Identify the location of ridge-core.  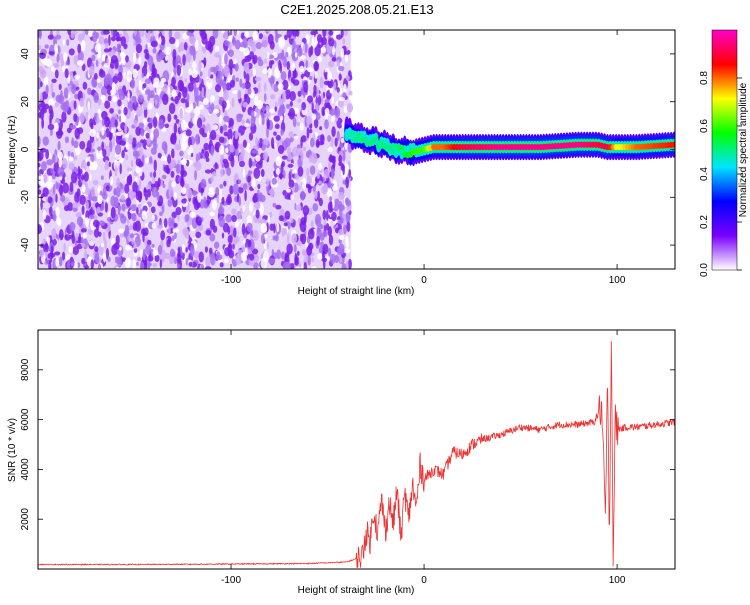
(673, 144).